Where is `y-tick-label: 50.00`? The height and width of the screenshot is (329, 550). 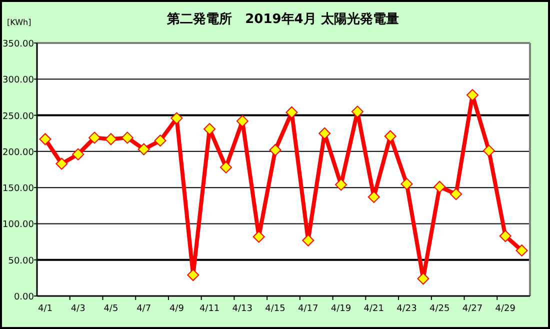 y-tick-label: 50.00 is located at coordinates (21, 261).